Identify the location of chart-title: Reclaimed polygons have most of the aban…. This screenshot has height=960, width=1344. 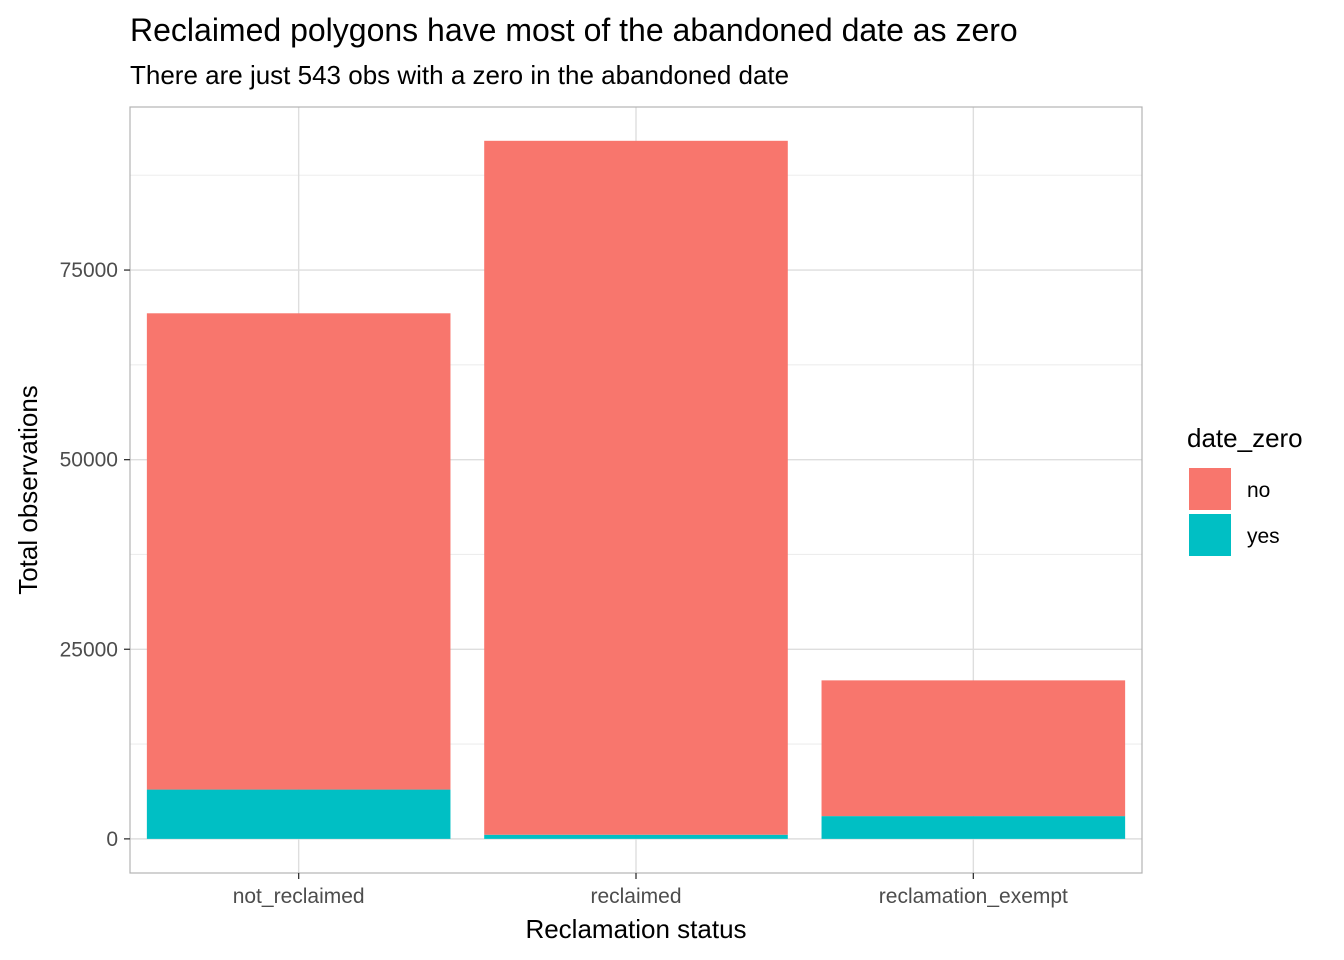
(574, 30).